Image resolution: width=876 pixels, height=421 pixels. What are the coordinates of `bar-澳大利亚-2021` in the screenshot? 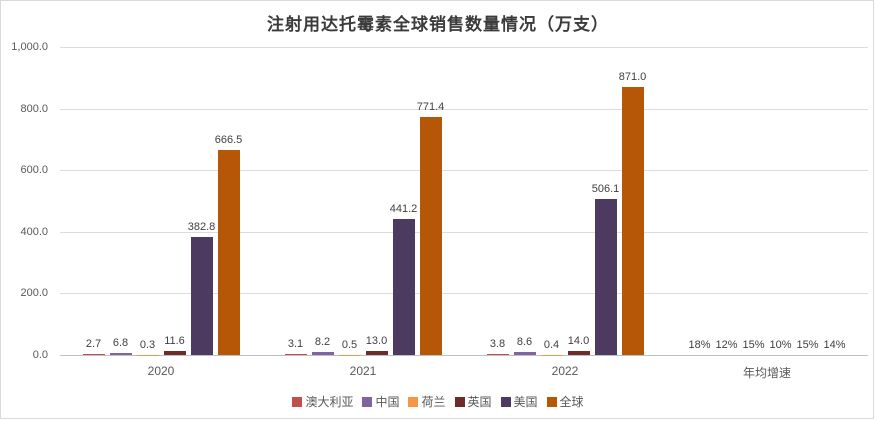 It's located at (295, 354).